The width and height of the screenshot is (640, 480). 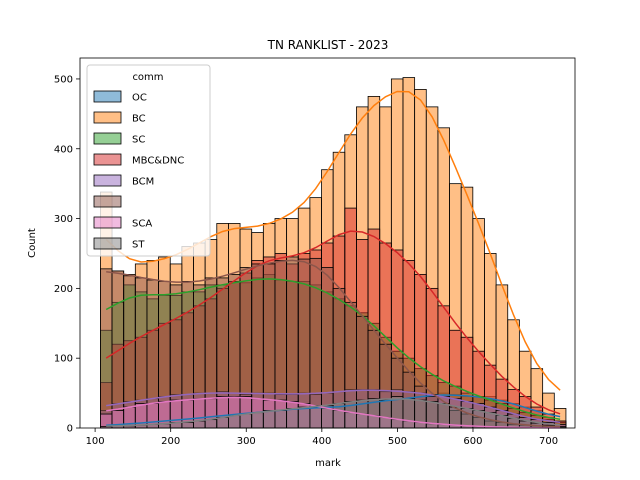 What do you see at coordinates (63, 219) in the screenshot?
I see `y-tick-label: 300` at bounding box center [63, 219].